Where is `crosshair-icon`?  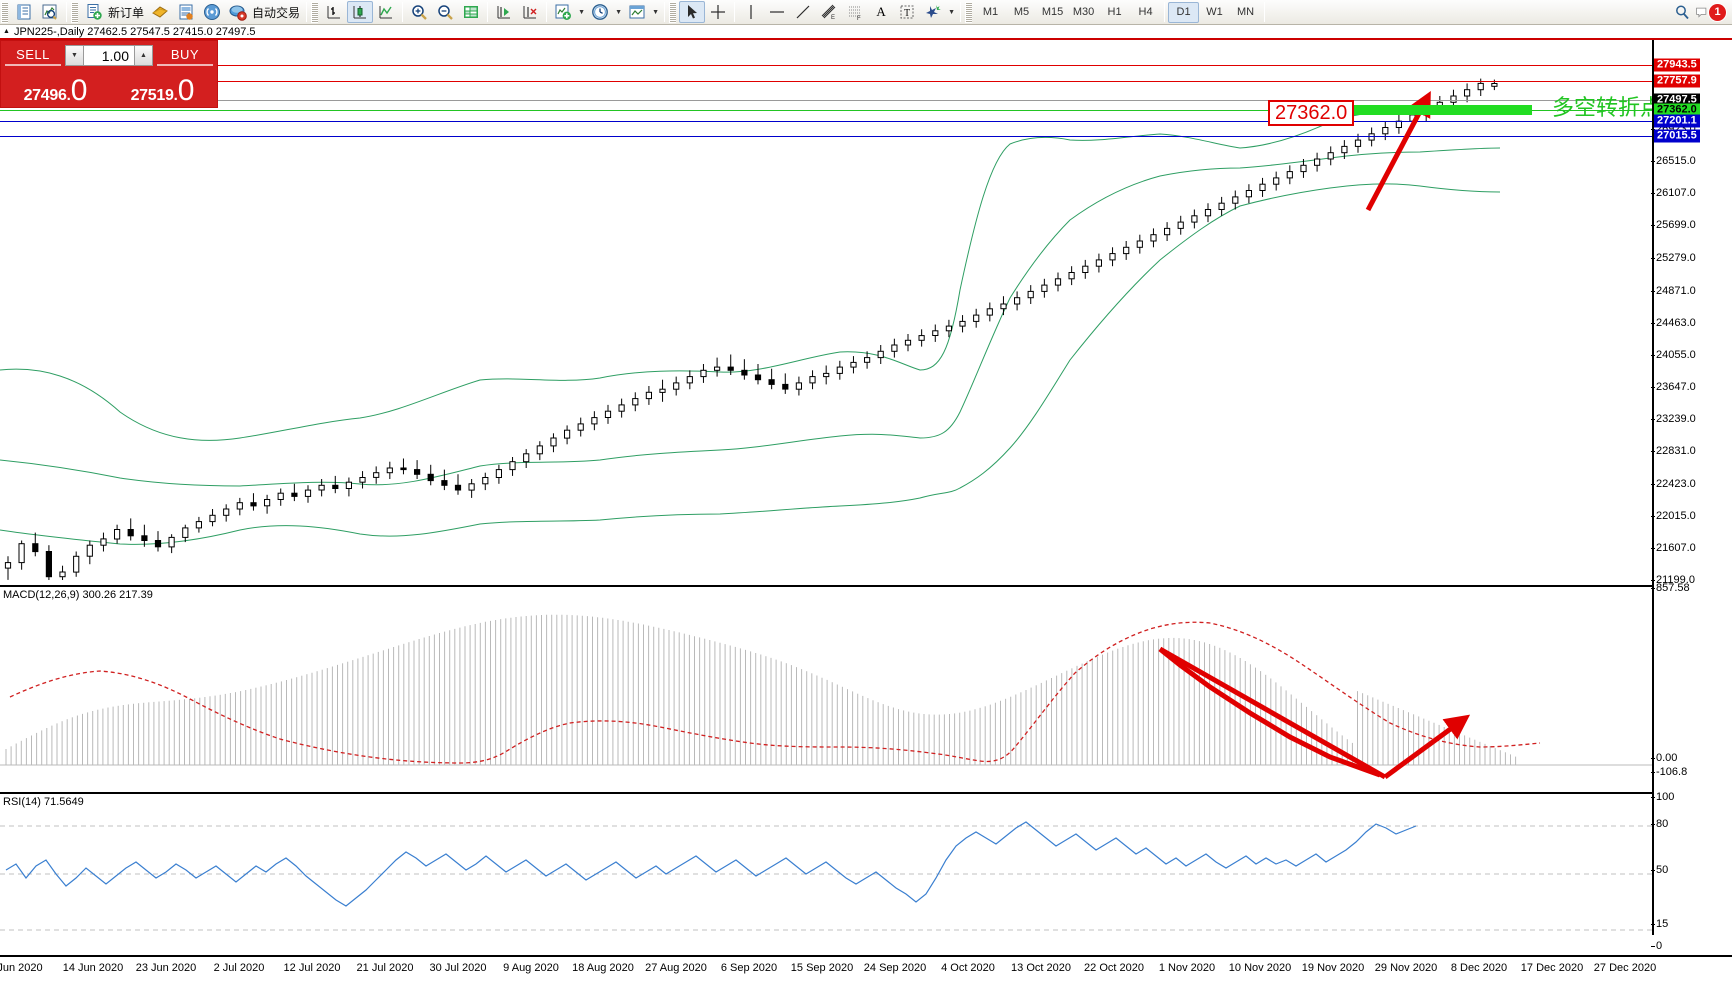 crosshair-icon is located at coordinates (718, 12).